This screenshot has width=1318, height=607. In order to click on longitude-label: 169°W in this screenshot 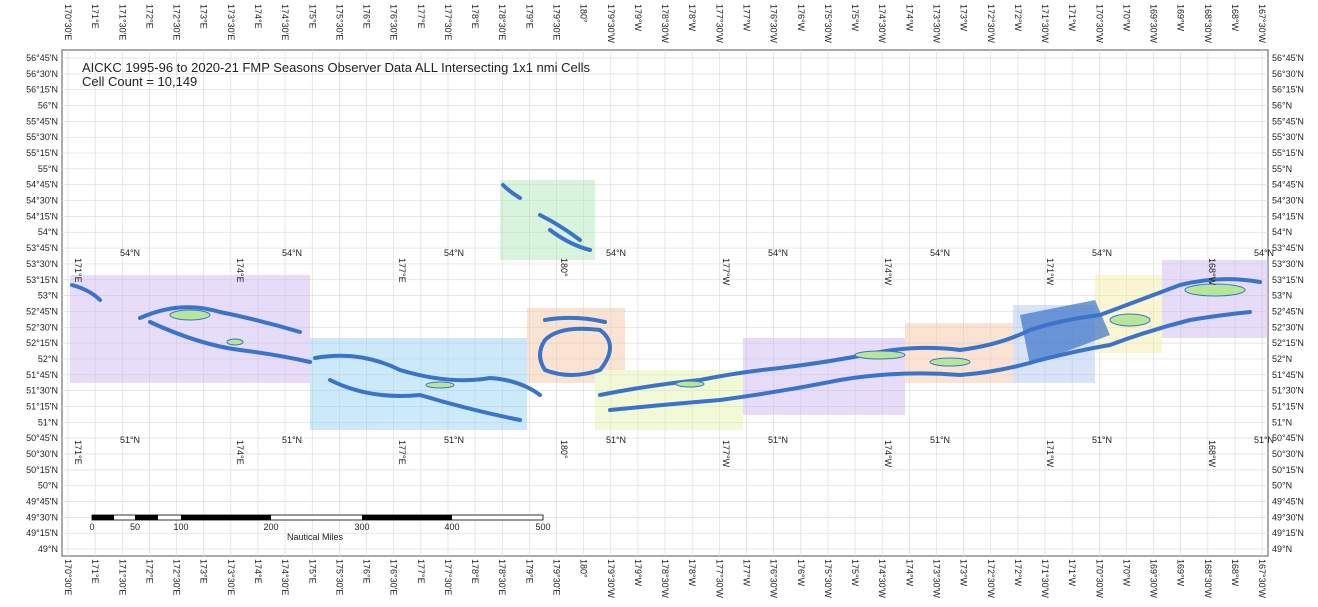, I will do `click(1181, 18)`.